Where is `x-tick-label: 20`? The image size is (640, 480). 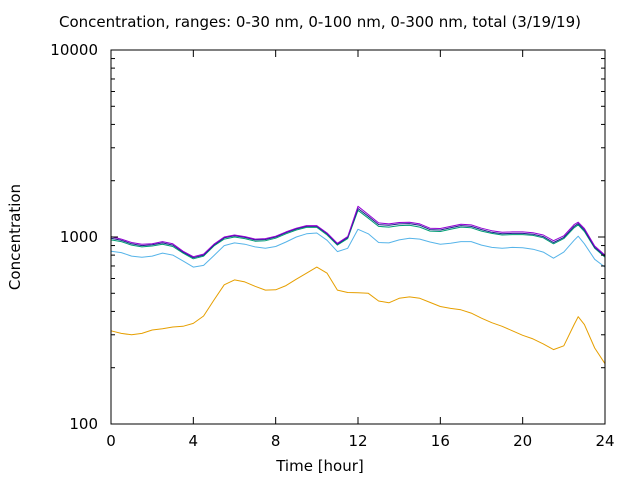
x-tick-label: 20 is located at coordinates (522, 441).